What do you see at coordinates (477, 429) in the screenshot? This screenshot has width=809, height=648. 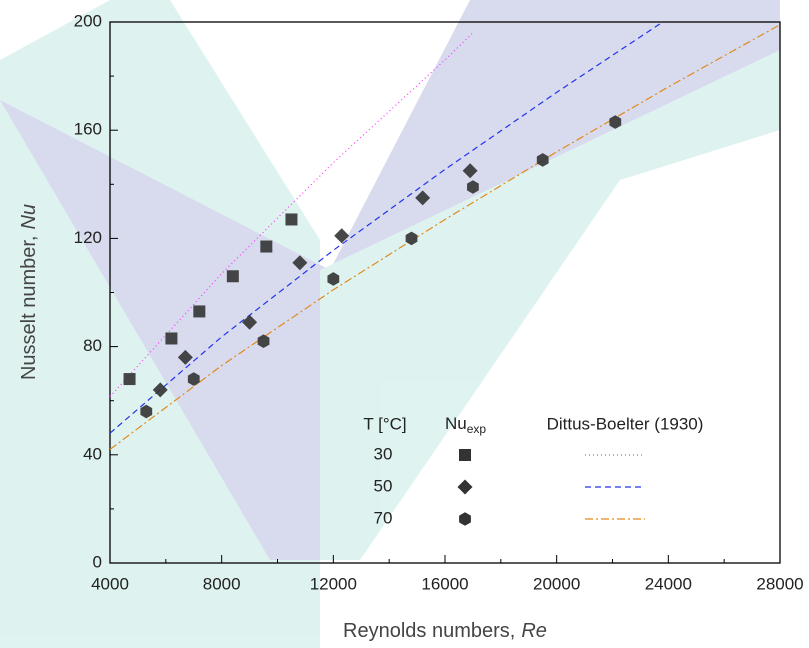 I see `legend-header-sub: exp` at bounding box center [477, 429].